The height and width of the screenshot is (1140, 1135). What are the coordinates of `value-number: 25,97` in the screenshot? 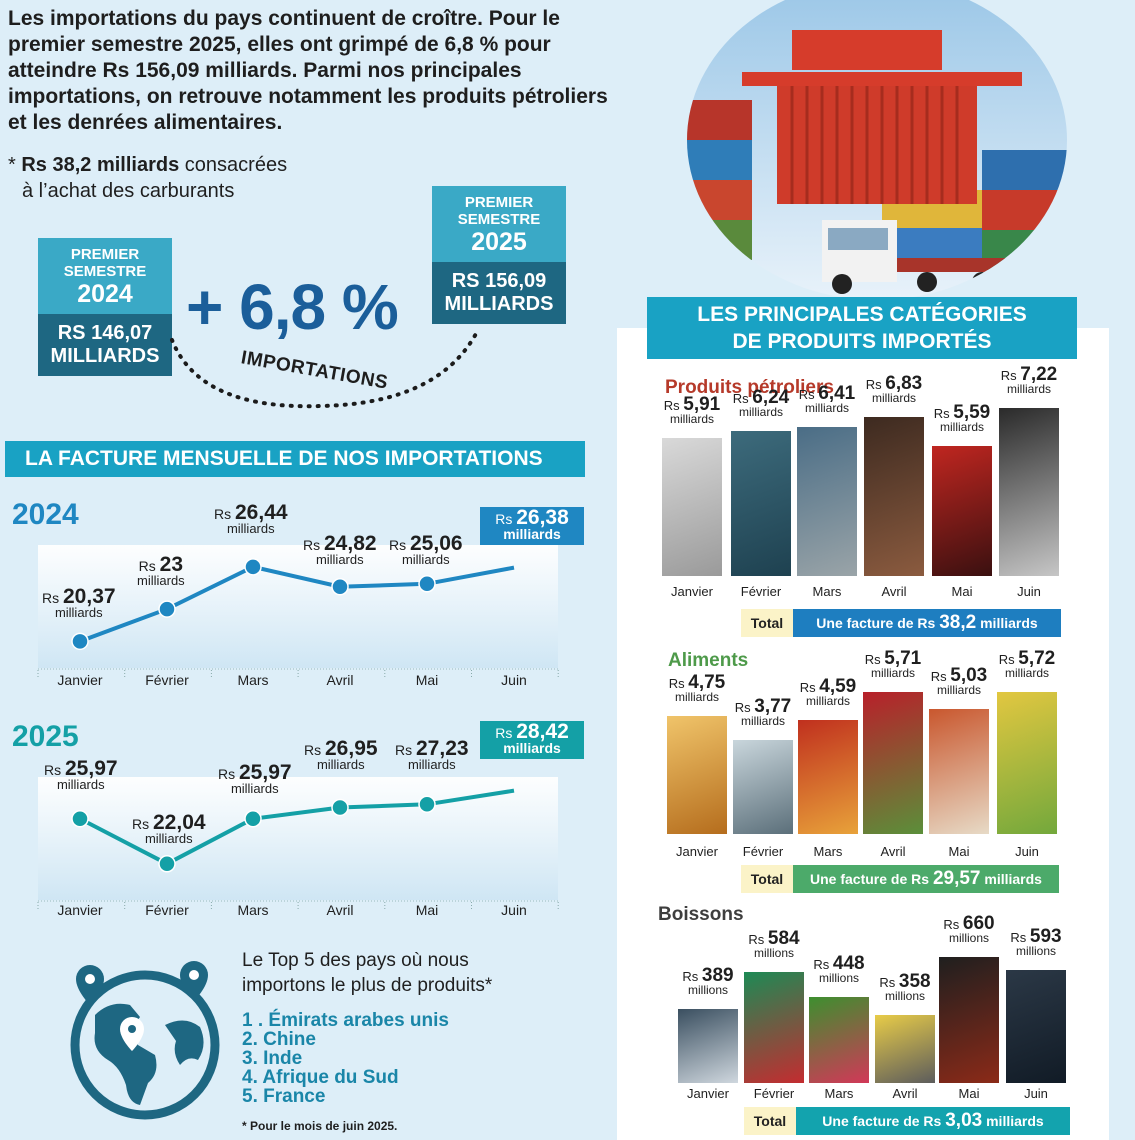 It's located at (91, 768).